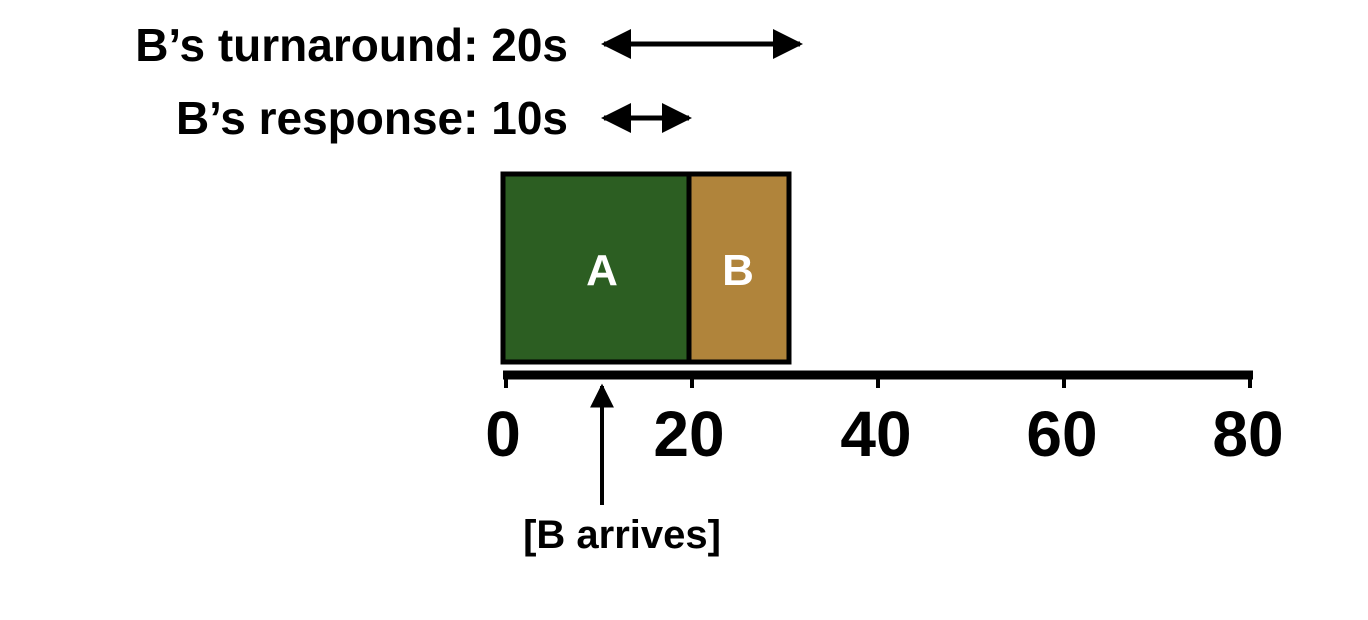 This screenshot has height=620, width=1368. Describe the element at coordinates (351, 45) in the screenshot. I see `turnaround-label: B’s turnaround: 20s` at that location.